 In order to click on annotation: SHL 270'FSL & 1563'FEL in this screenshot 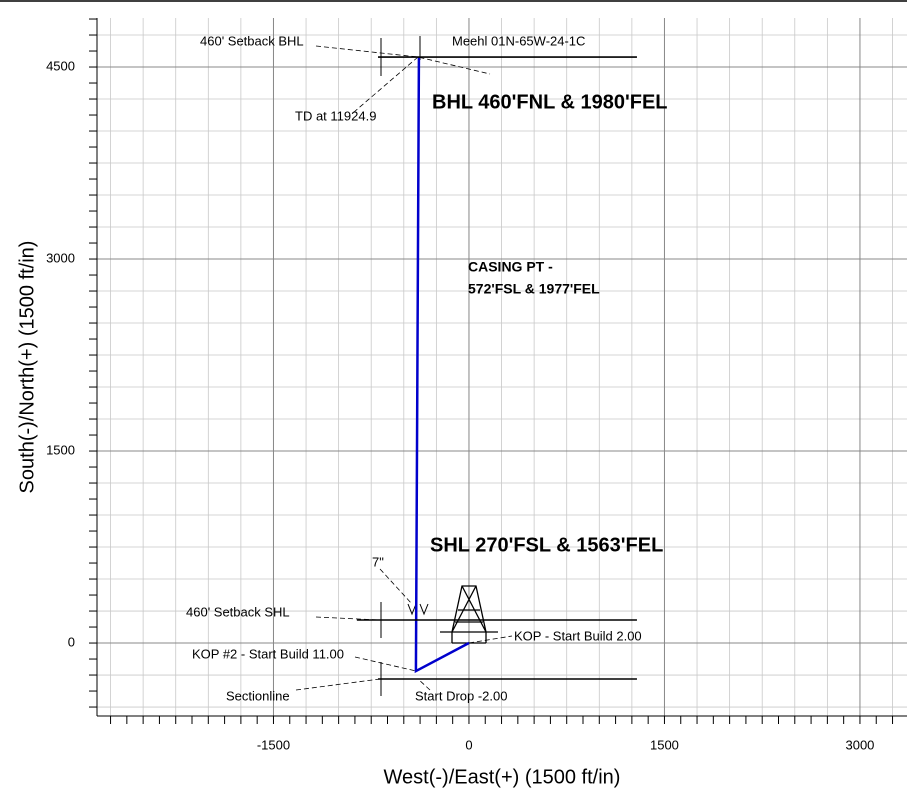, I will do `click(546, 545)`.